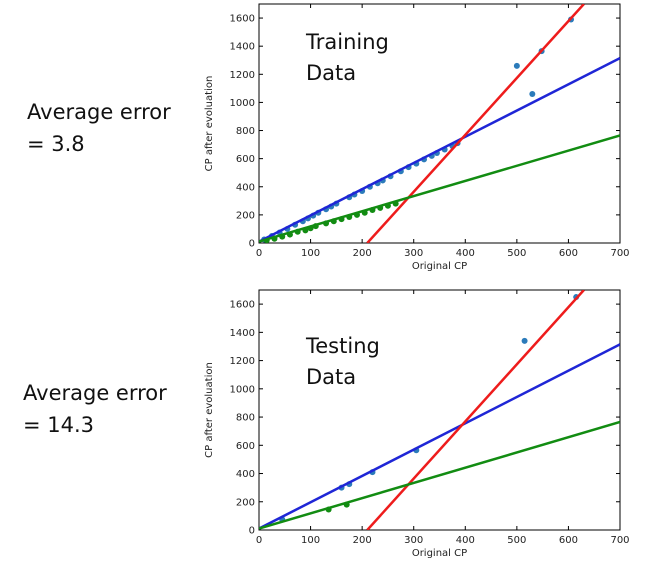 This screenshot has height=566, width=650. What do you see at coordinates (259, 253) in the screenshot?
I see `training-xtick-label: 0` at bounding box center [259, 253].